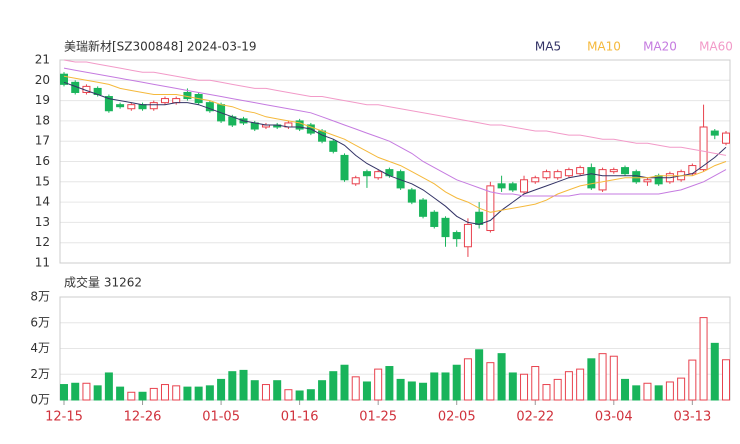  Describe the element at coordinates (457, 417) in the screenshot. I see `x-tick-label: 02-05` at that location.